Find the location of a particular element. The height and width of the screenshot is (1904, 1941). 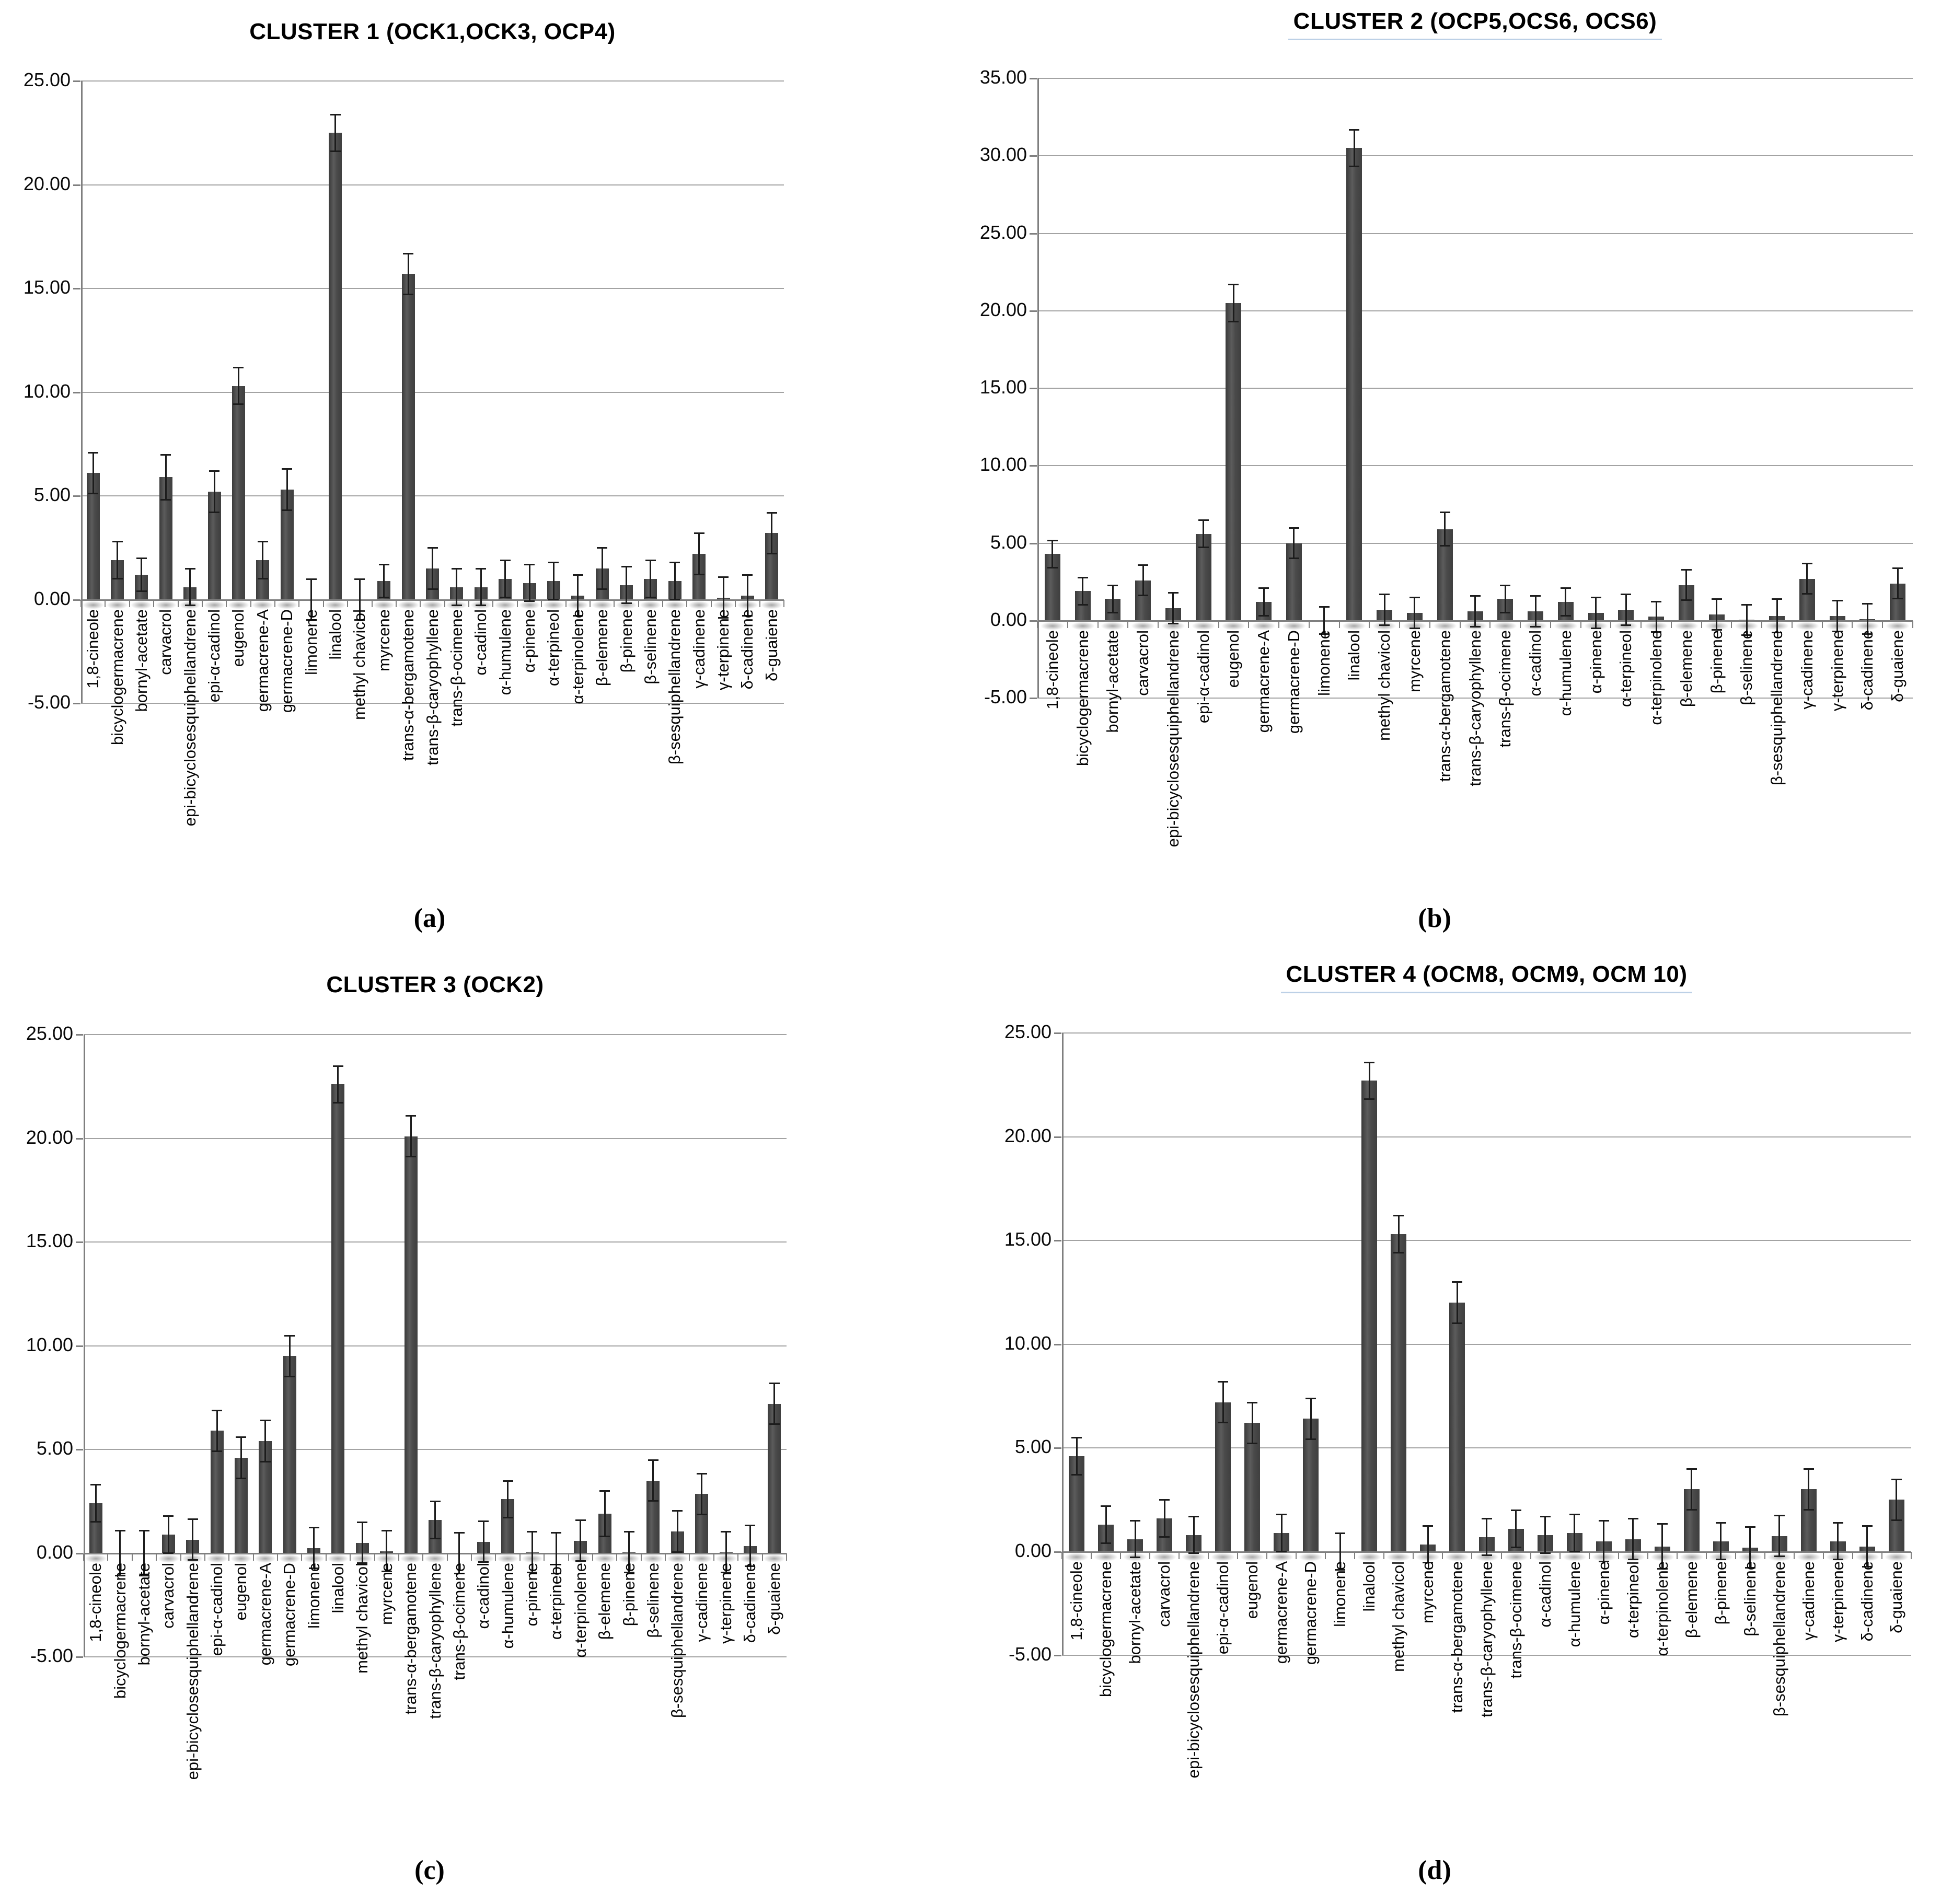

x-axis-line is located at coordinates (436, 1553).